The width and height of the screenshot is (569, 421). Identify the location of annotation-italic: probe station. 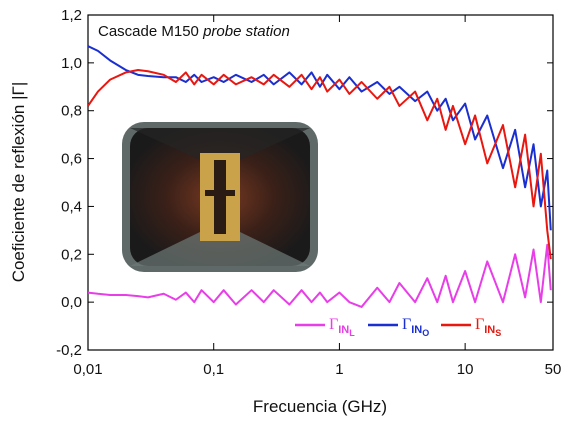
(246, 31).